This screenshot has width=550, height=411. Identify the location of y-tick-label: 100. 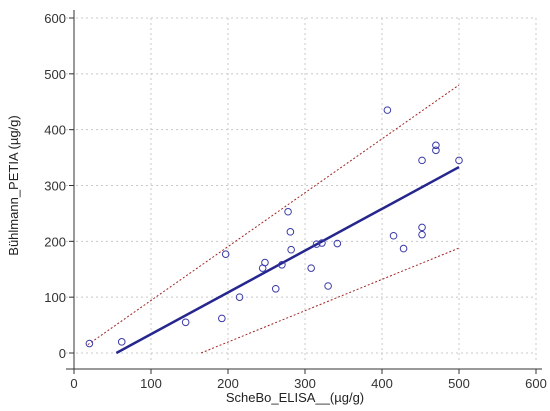
(55, 297).